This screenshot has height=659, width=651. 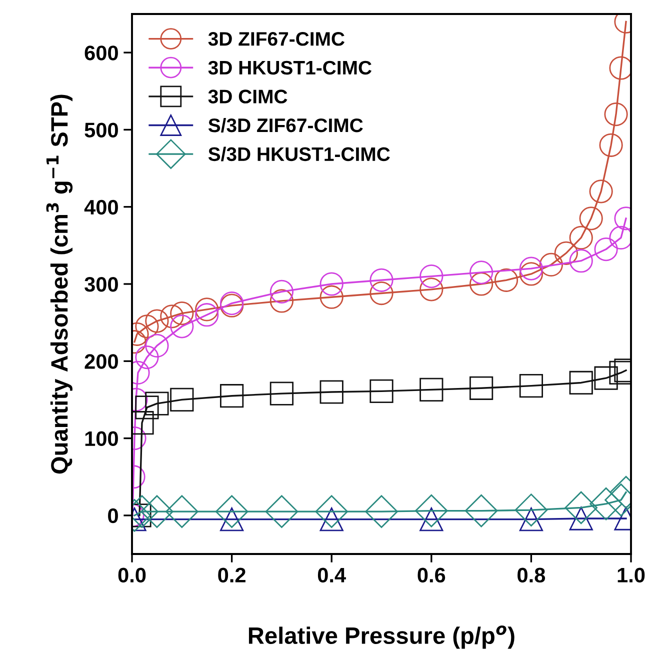 What do you see at coordinates (101, 130) in the screenshot?
I see `y-tick-label: 500` at bounding box center [101, 130].